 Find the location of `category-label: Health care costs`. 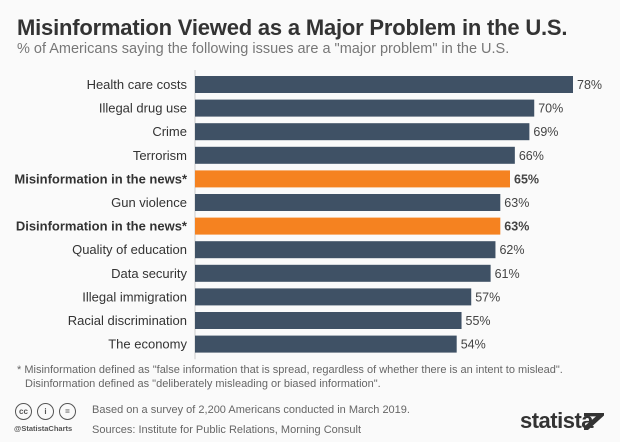

category-label: Health care costs is located at coordinates (137, 84).